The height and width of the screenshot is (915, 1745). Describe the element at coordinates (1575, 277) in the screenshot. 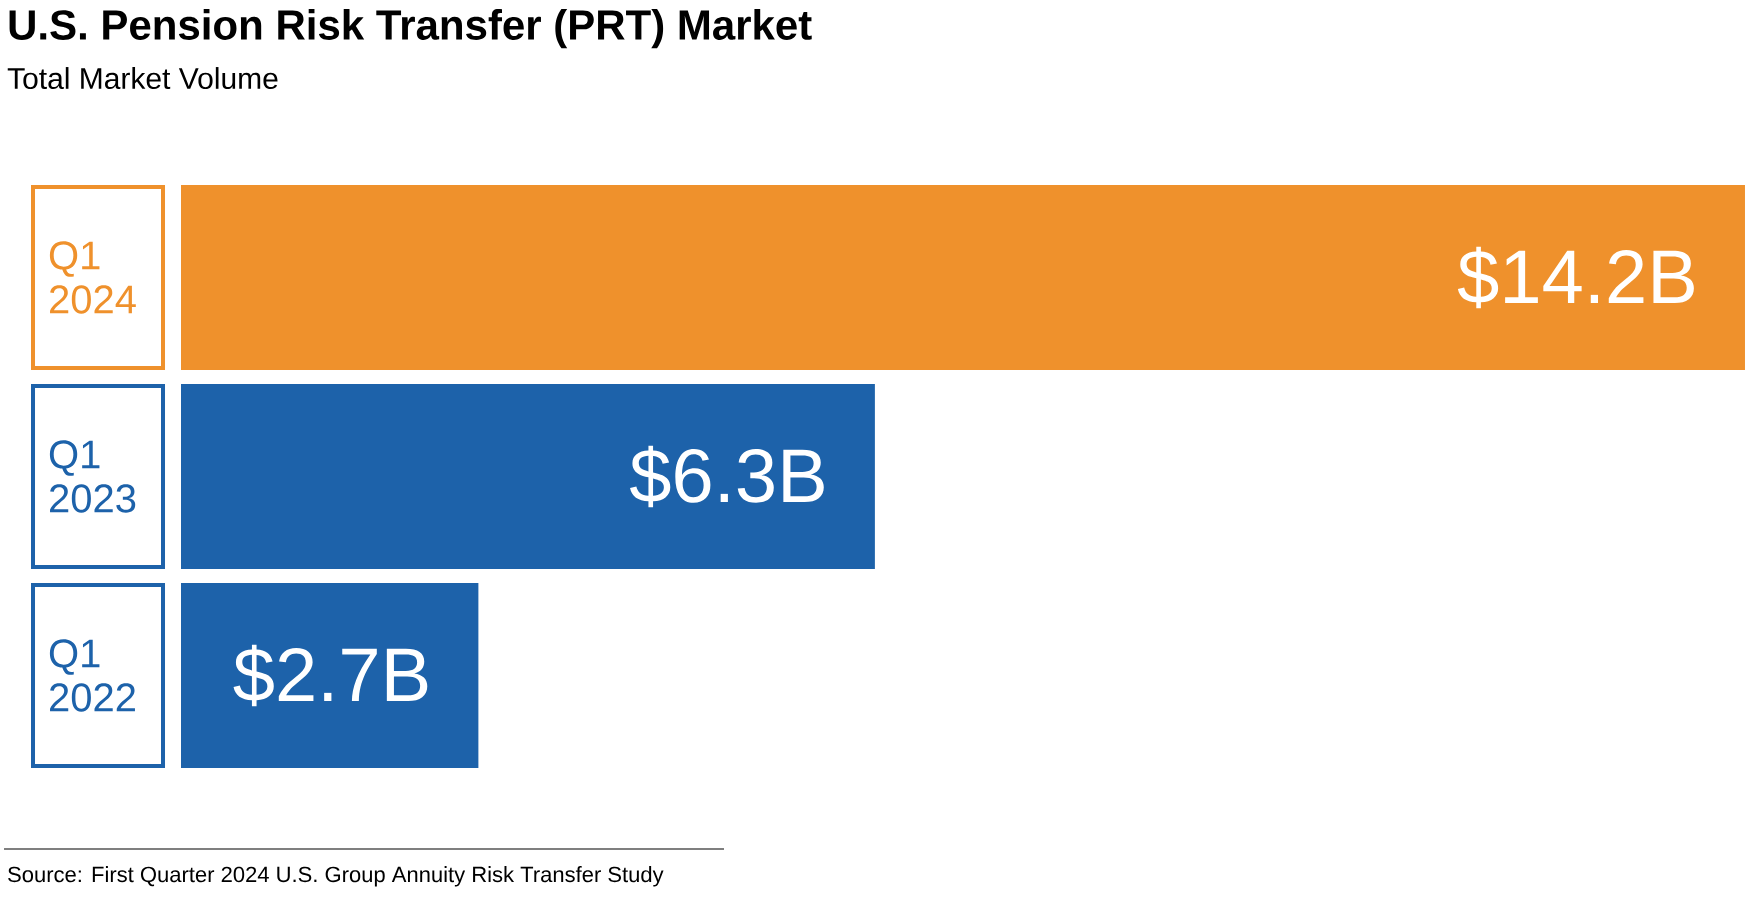

I see `data-label: $14.2B` at that location.